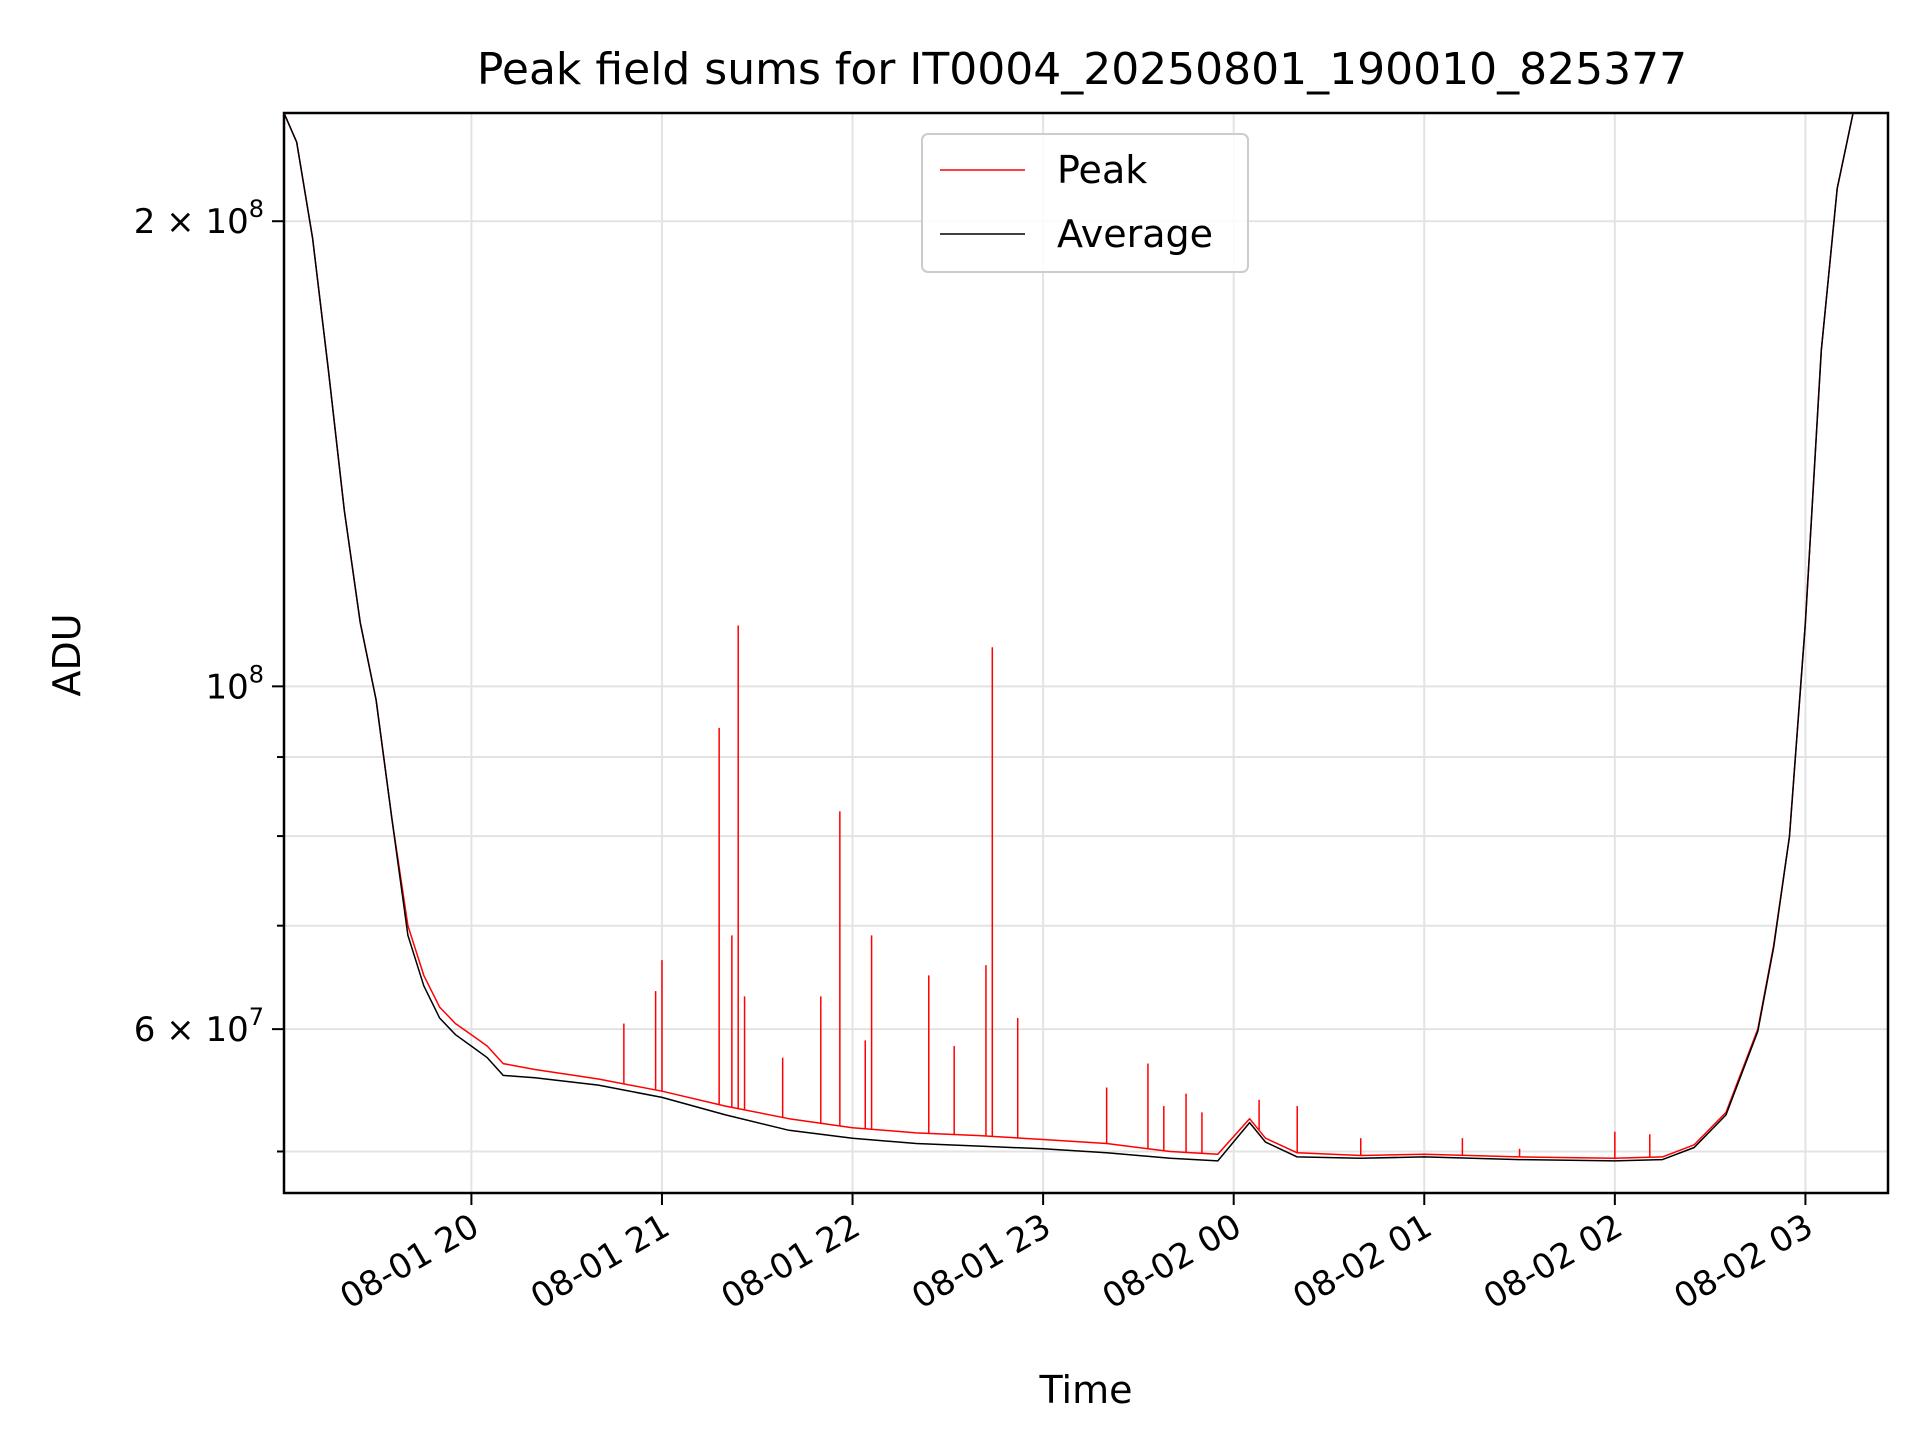  I want to click on y-tick-label: 2 × 108, so click(199, 218).